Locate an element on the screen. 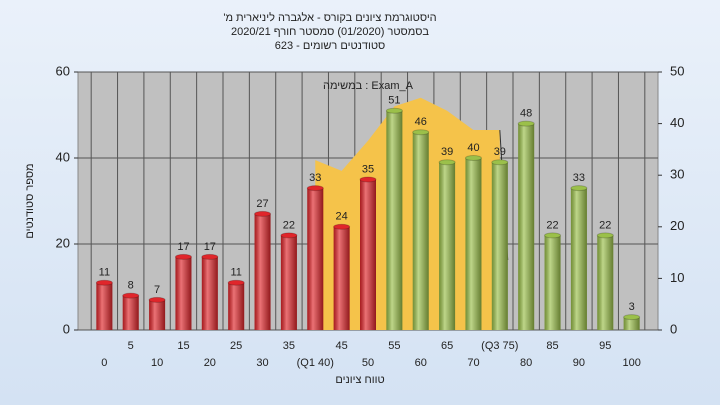  x-tick-label: 15 is located at coordinates (183, 346).